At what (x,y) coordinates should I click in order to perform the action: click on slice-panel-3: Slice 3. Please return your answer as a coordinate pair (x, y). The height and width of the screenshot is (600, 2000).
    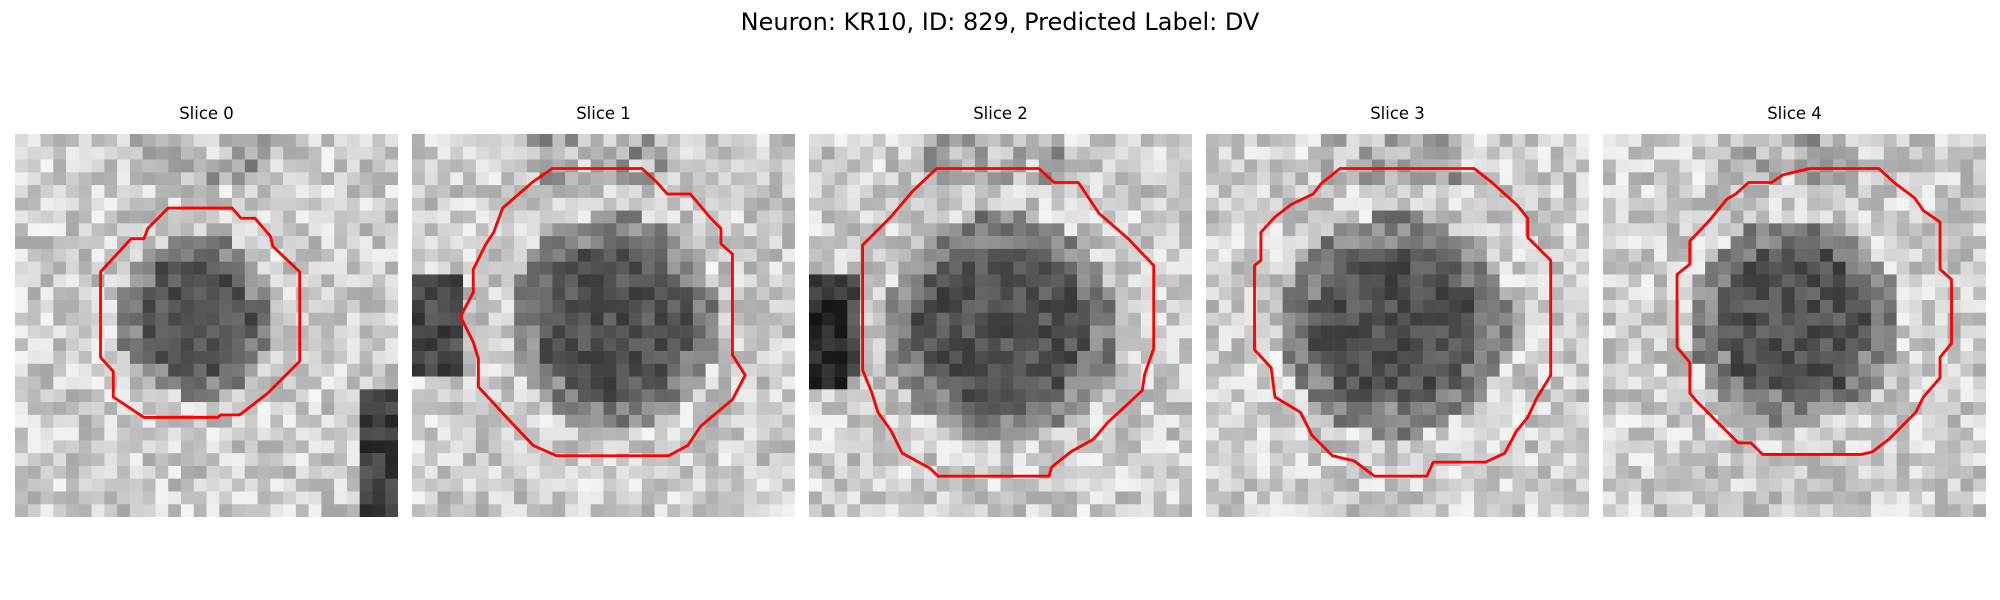
    Looking at the image, I should click on (1397, 310).